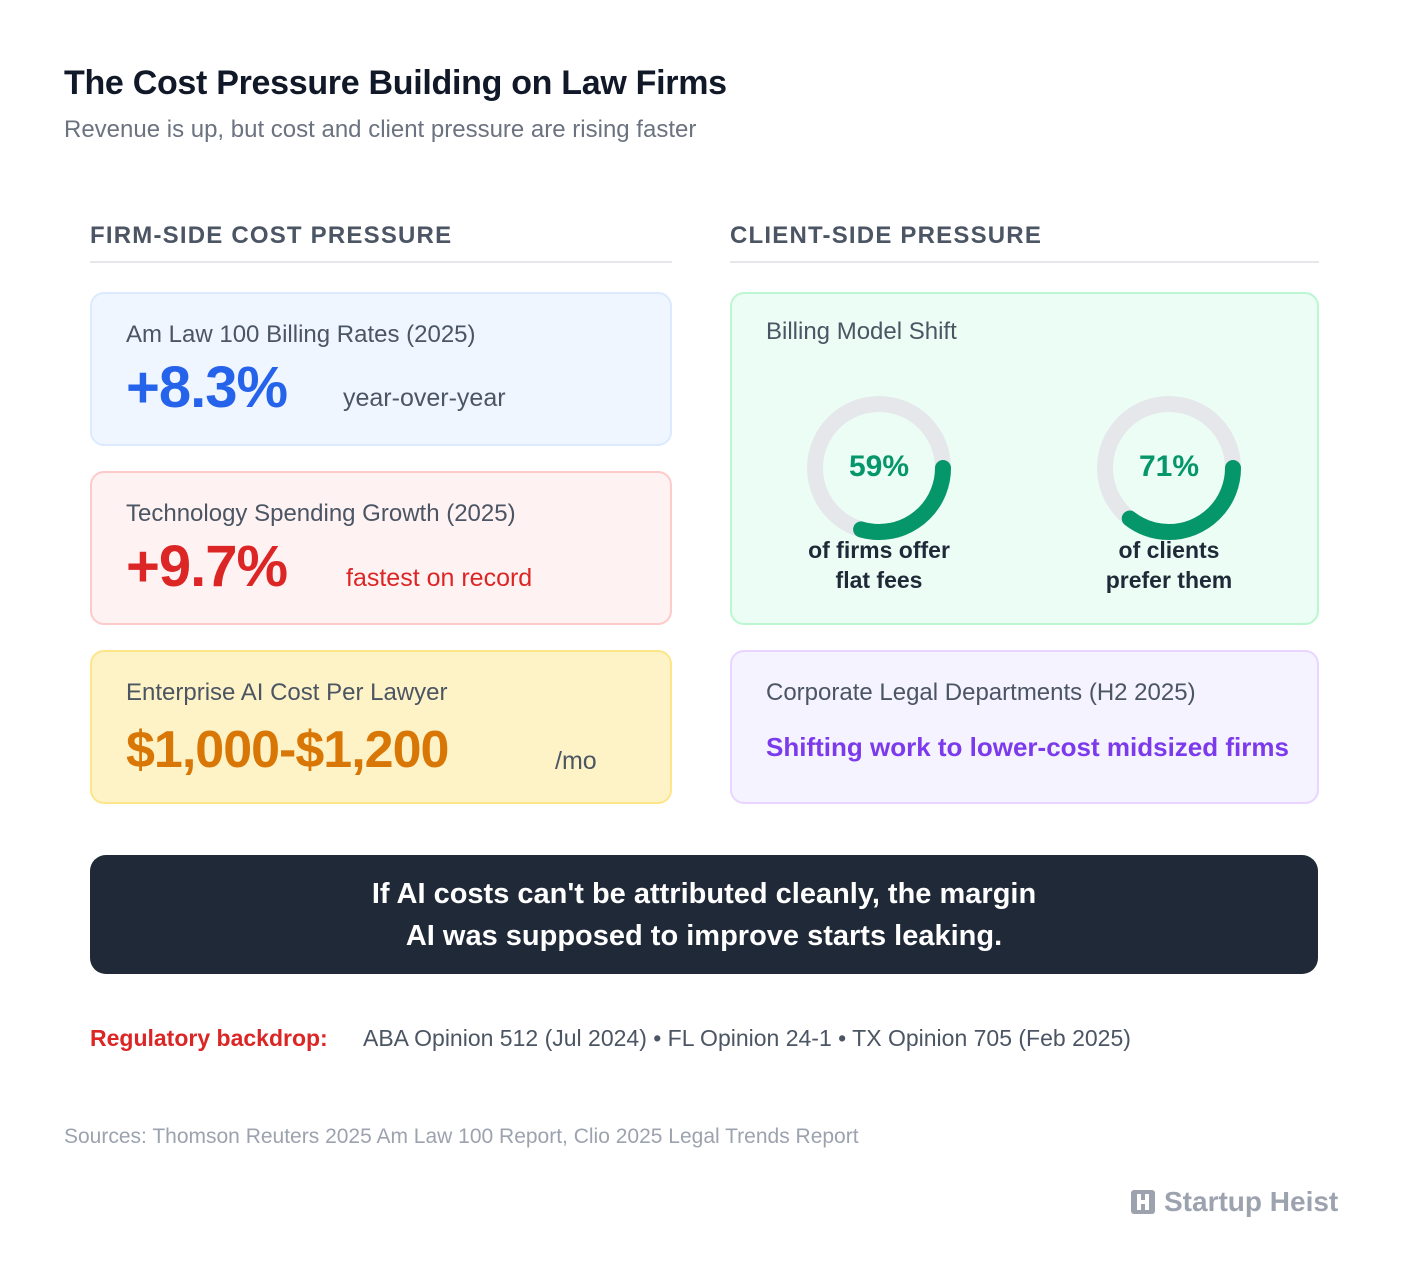  I want to click on card-note: /mo, so click(576, 761).